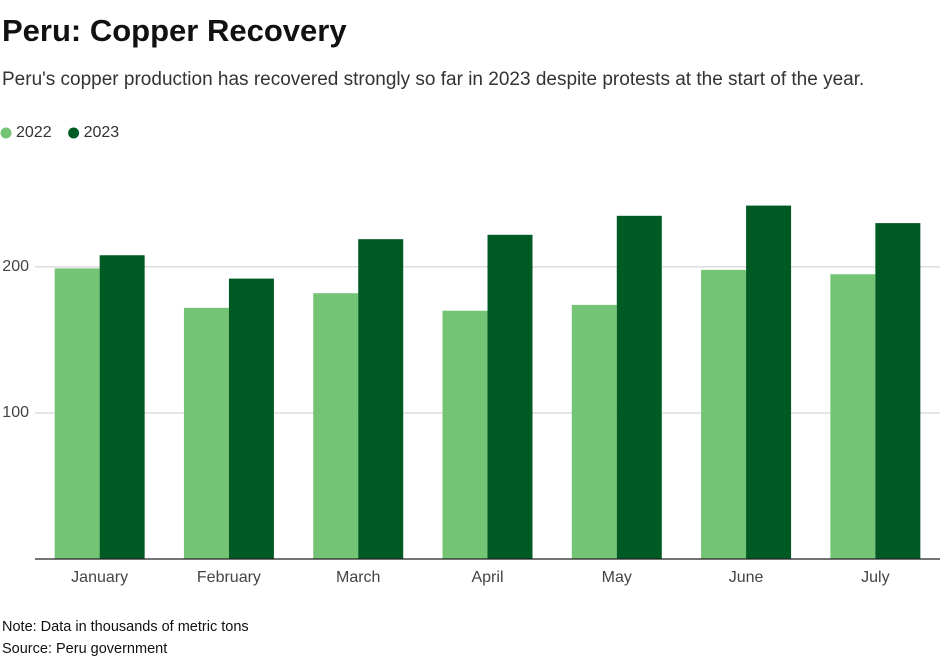 The image size is (940, 662). Describe the element at coordinates (125, 627) in the screenshot. I see `note: Note: Data in thousands of metric tons` at that location.